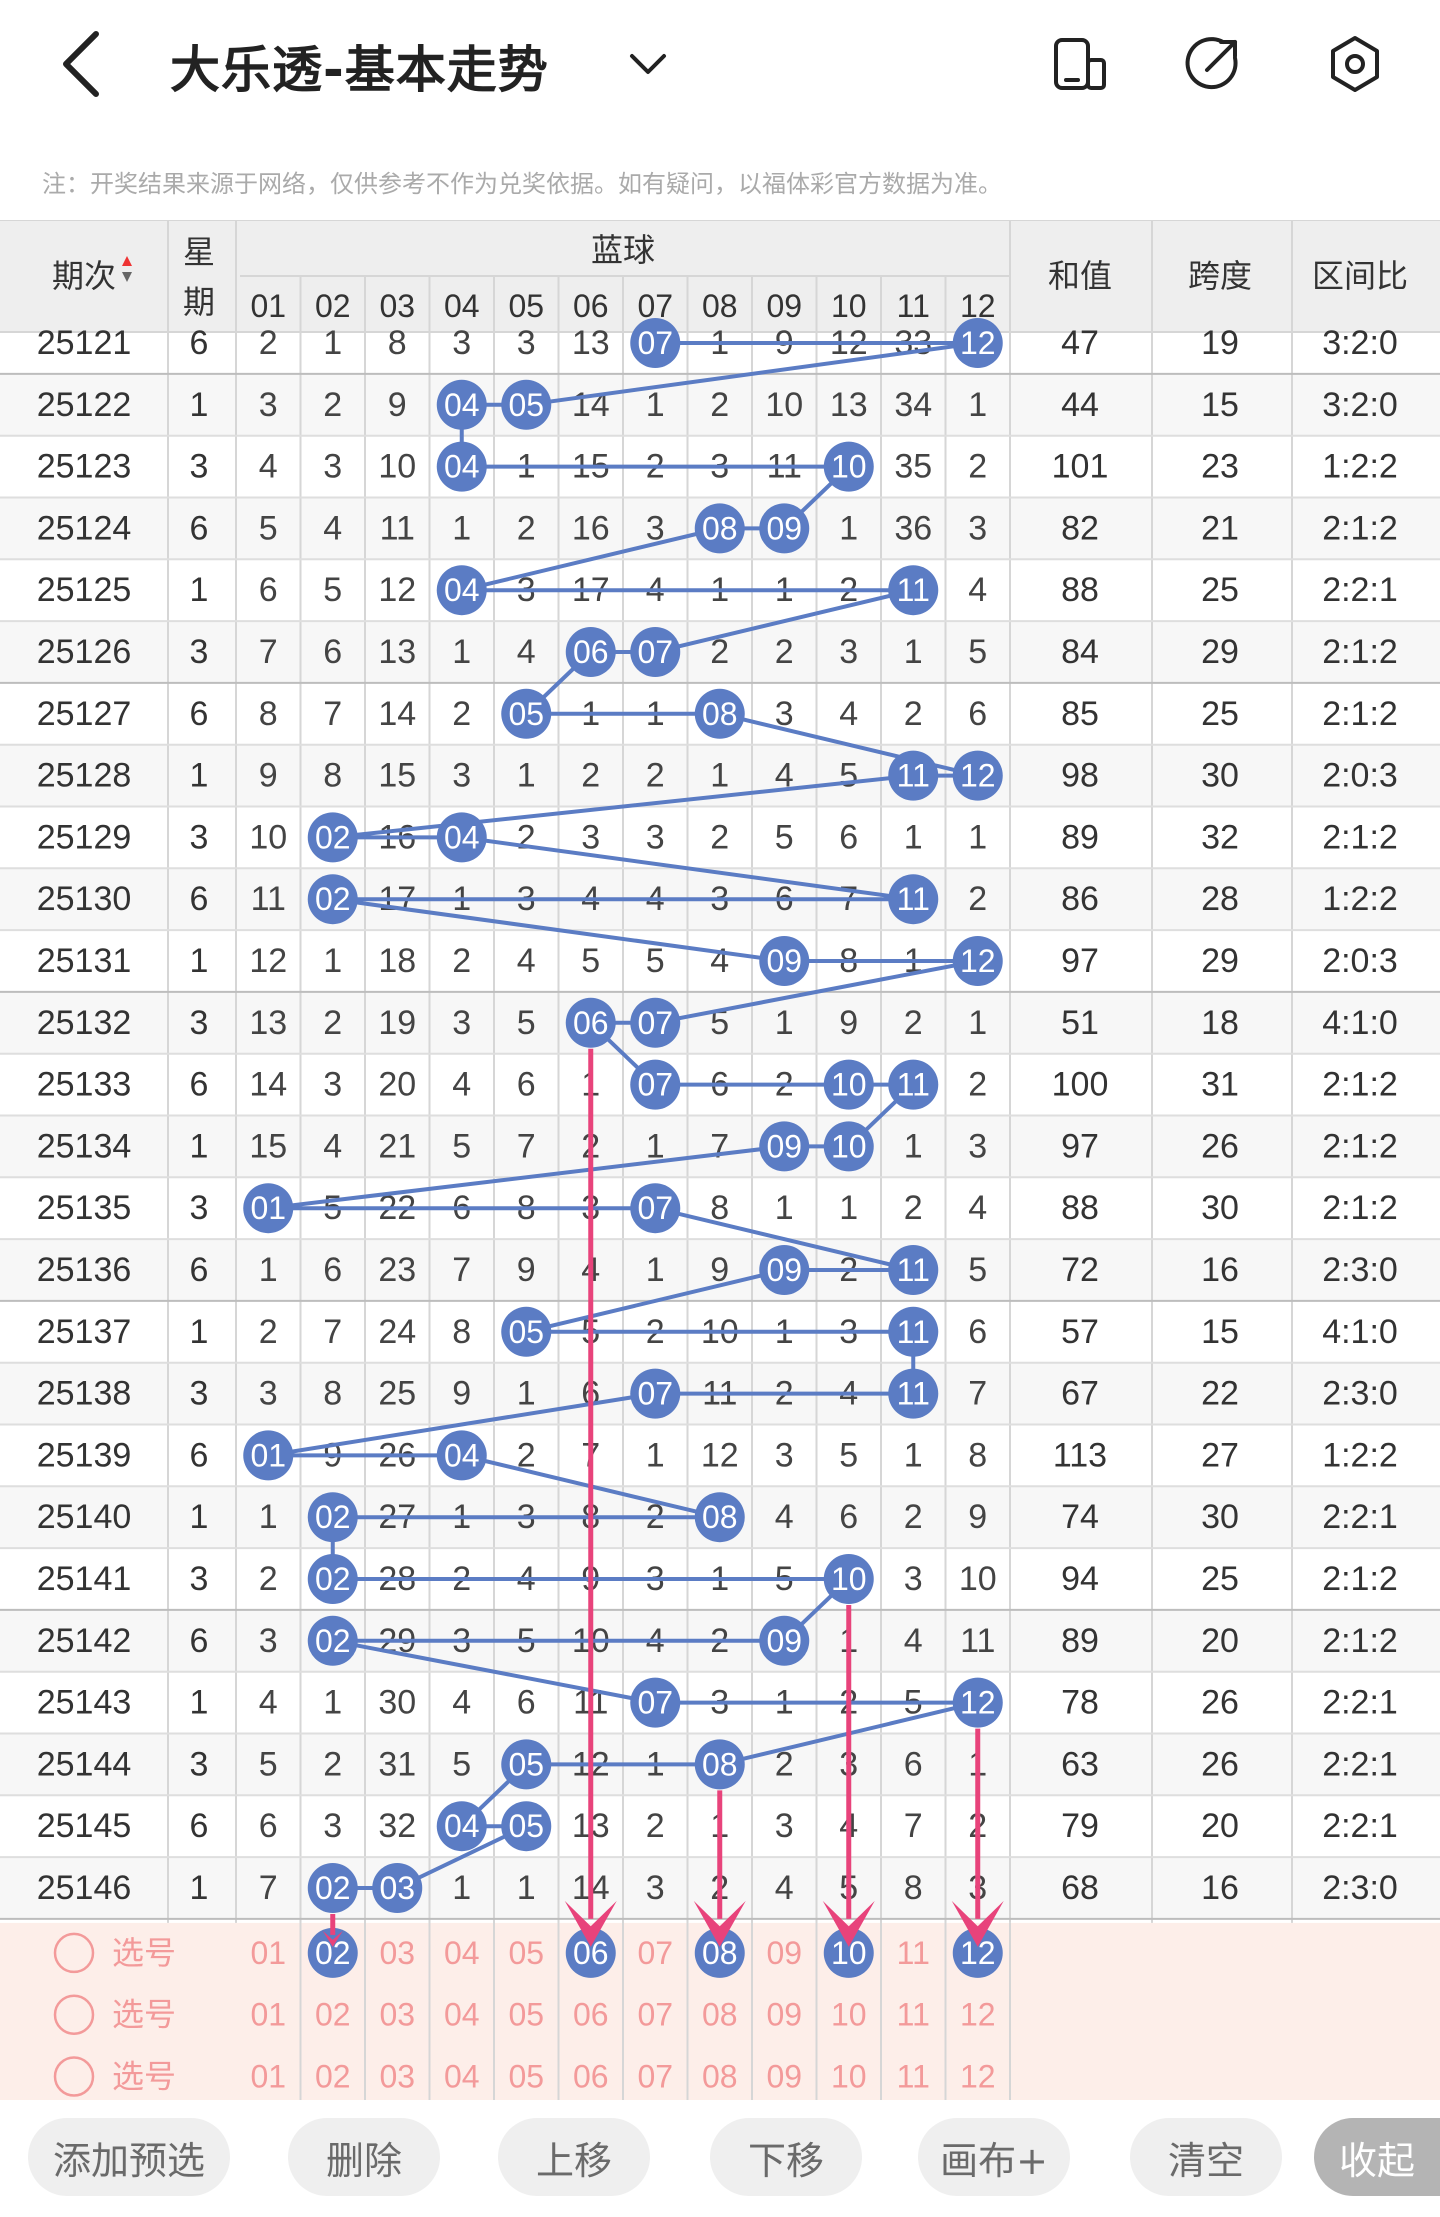  I want to click on miss-count: 31, so click(397, 1764).